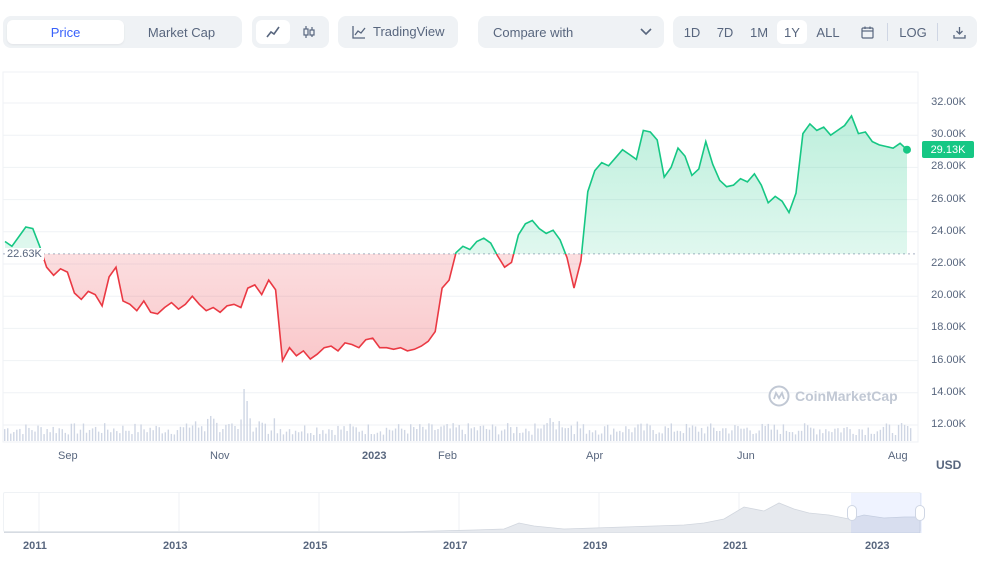 Image resolution: width=990 pixels, height=564 pixels. Describe the element at coordinates (725, 32) in the screenshot. I see `range-7d: 7D` at that location.